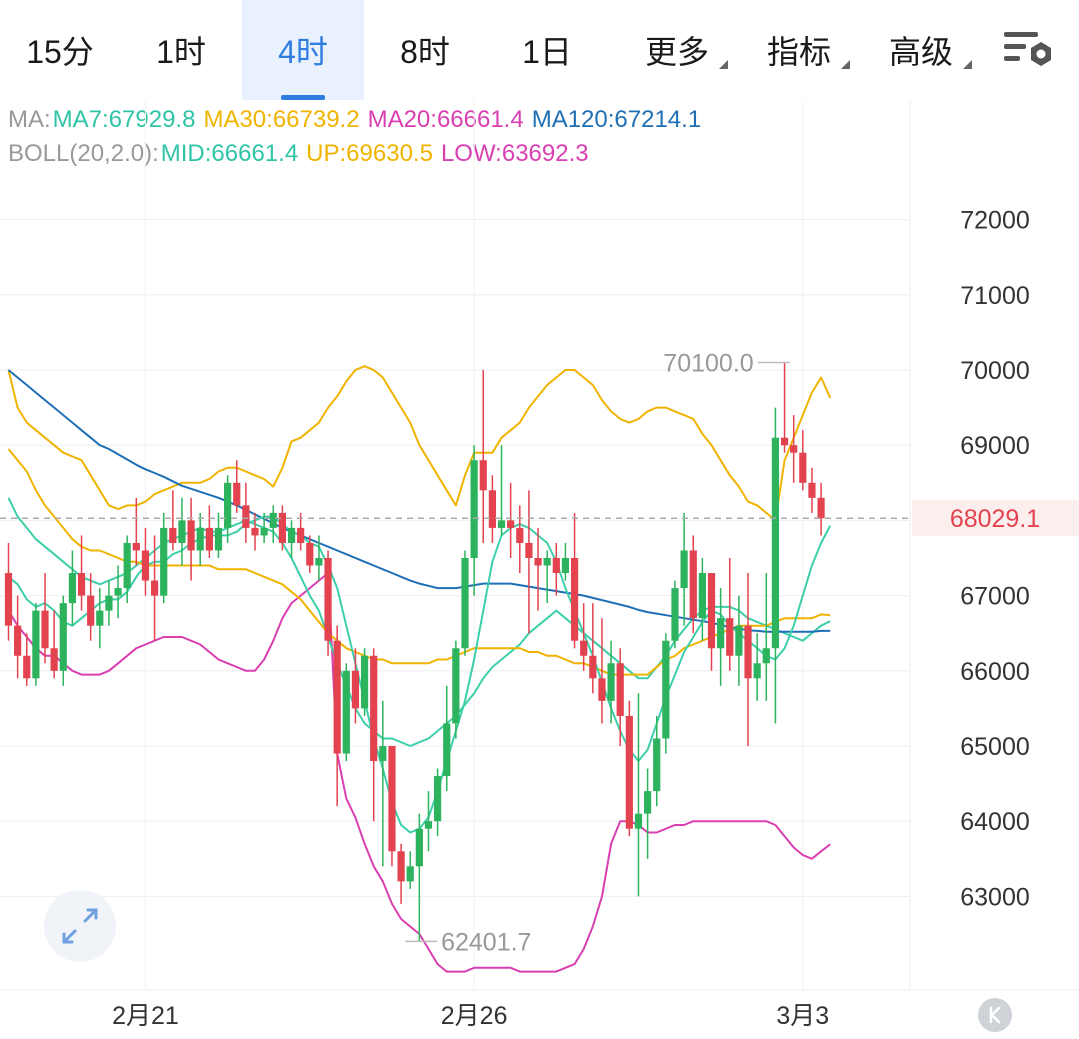 This screenshot has height=1039, width=1079. Describe the element at coordinates (708, 363) in the screenshot. I see `high-price-label: 70100.0` at that location.